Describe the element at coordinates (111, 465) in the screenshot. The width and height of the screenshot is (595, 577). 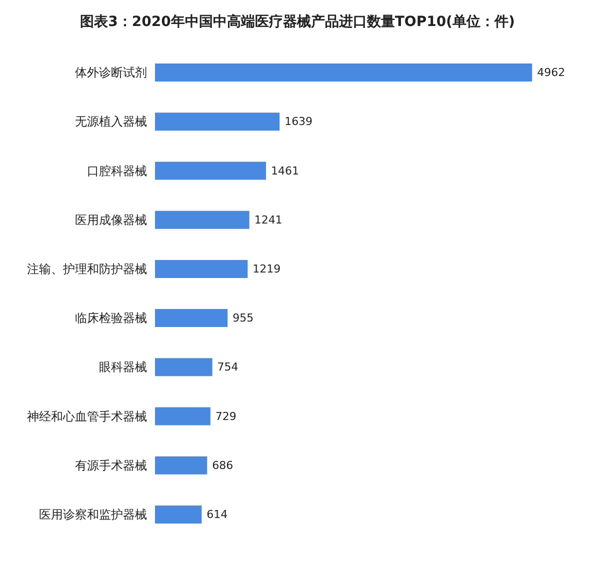
I see `y-tick-label: 有源手术器械` at that location.